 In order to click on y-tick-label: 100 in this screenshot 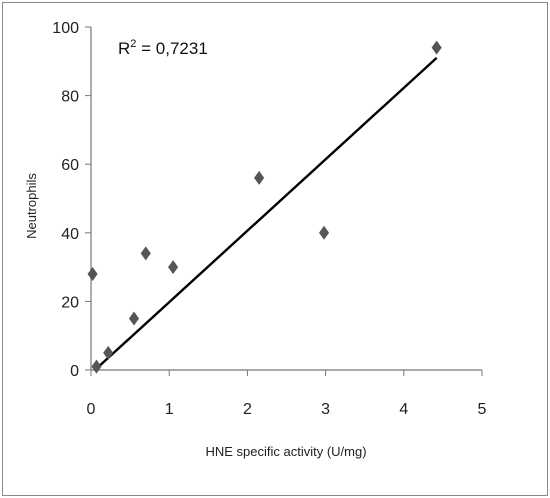, I will do `click(65, 28)`.